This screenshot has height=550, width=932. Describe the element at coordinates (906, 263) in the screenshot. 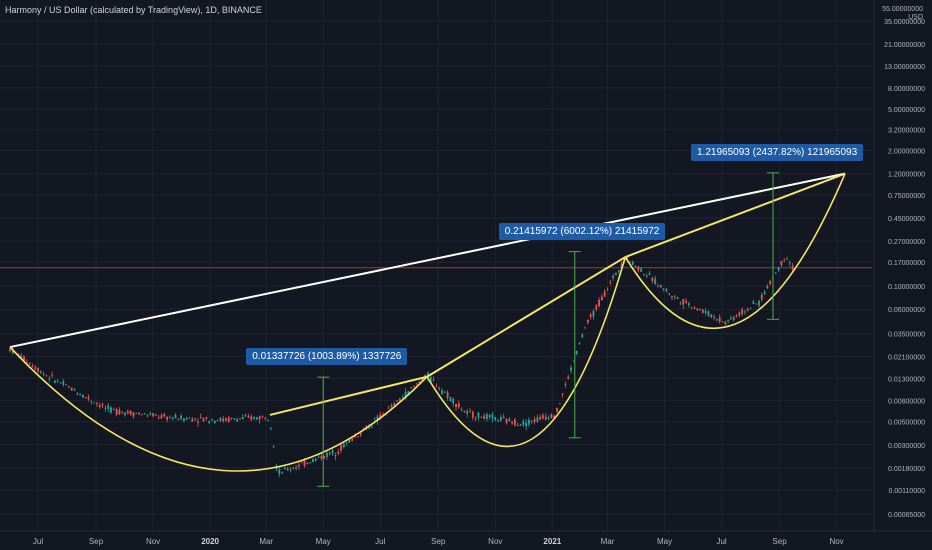

I see `price-tick-label: 0.17000000` at that location.